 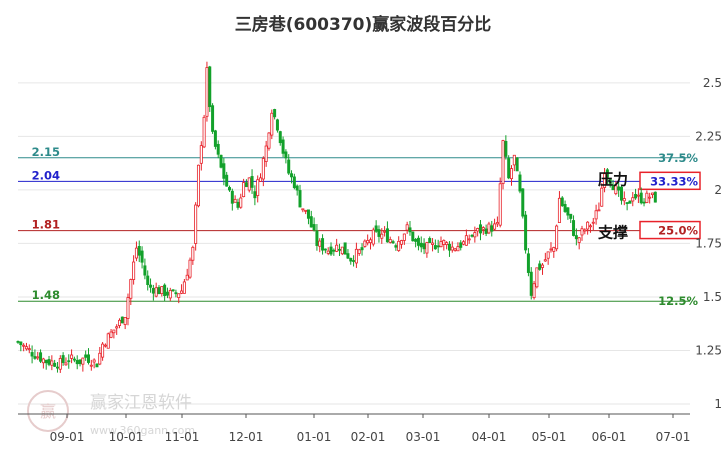 I want to click on chart-title: 三房巷(600370)赢家波段百分比, so click(x=363, y=25).